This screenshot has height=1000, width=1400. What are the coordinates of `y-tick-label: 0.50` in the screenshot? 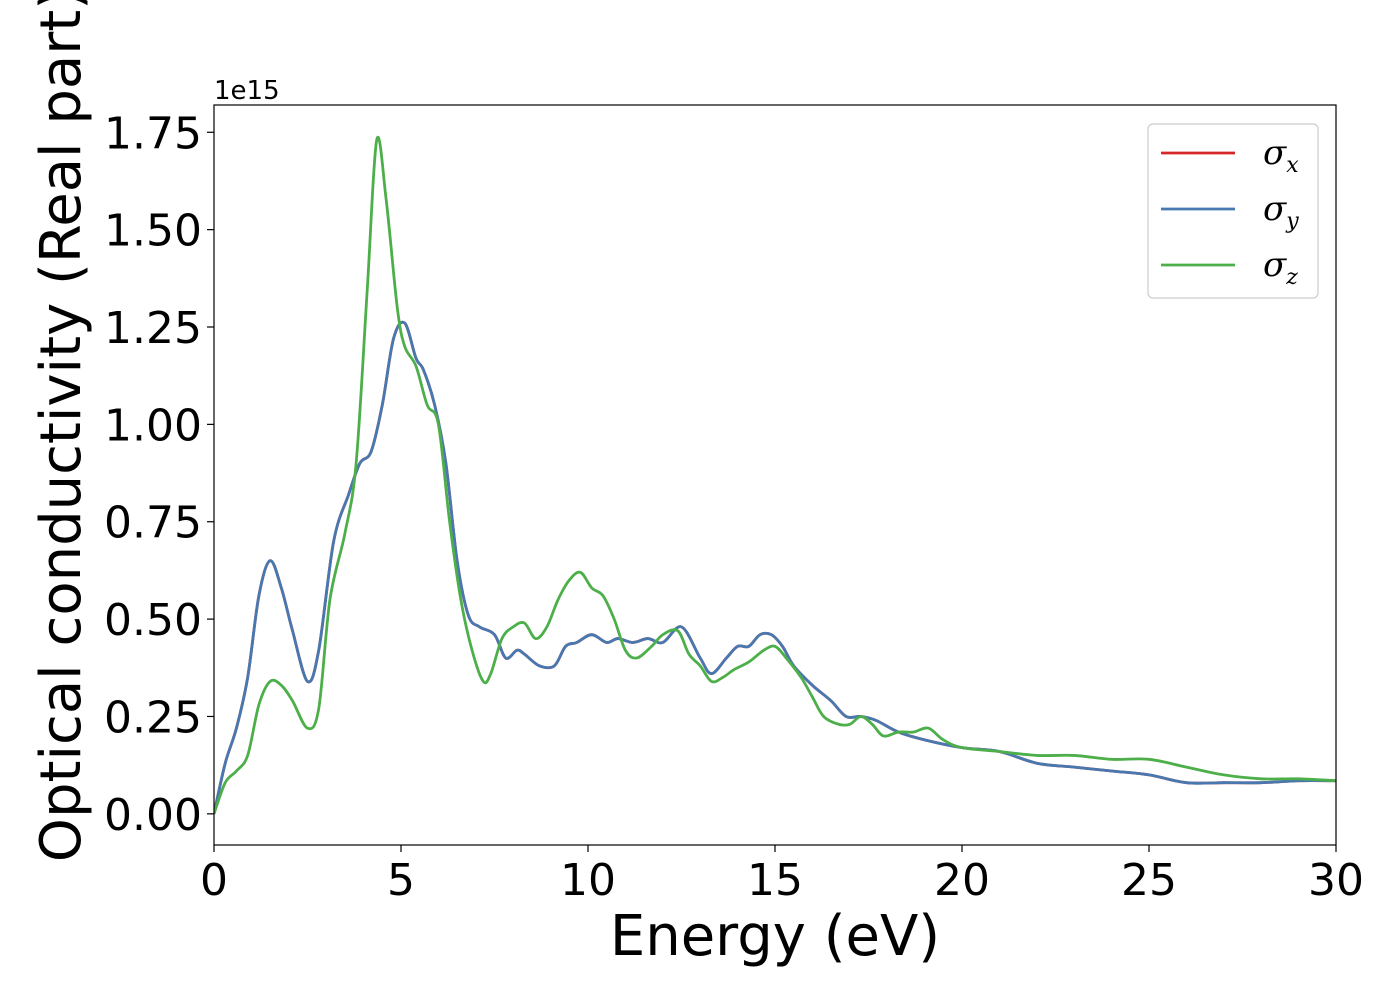 It's located at (153, 620).